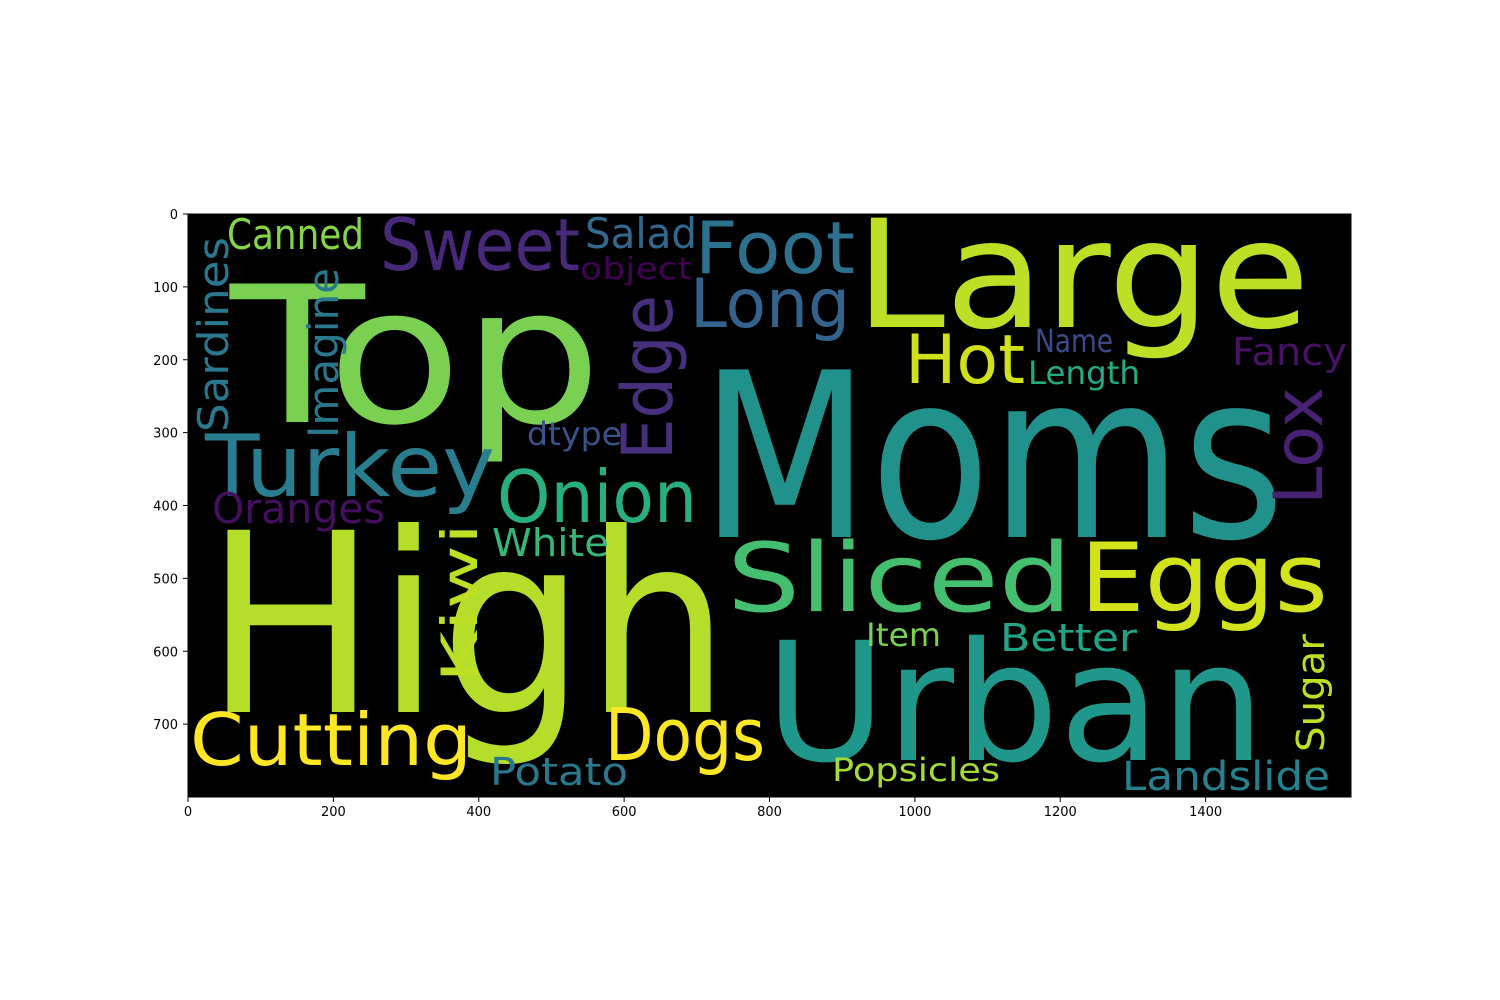  What do you see at coordinates (174, 215) in the screenshot?
I see `y-tick-label: 0` at bounding box center [174, 215].